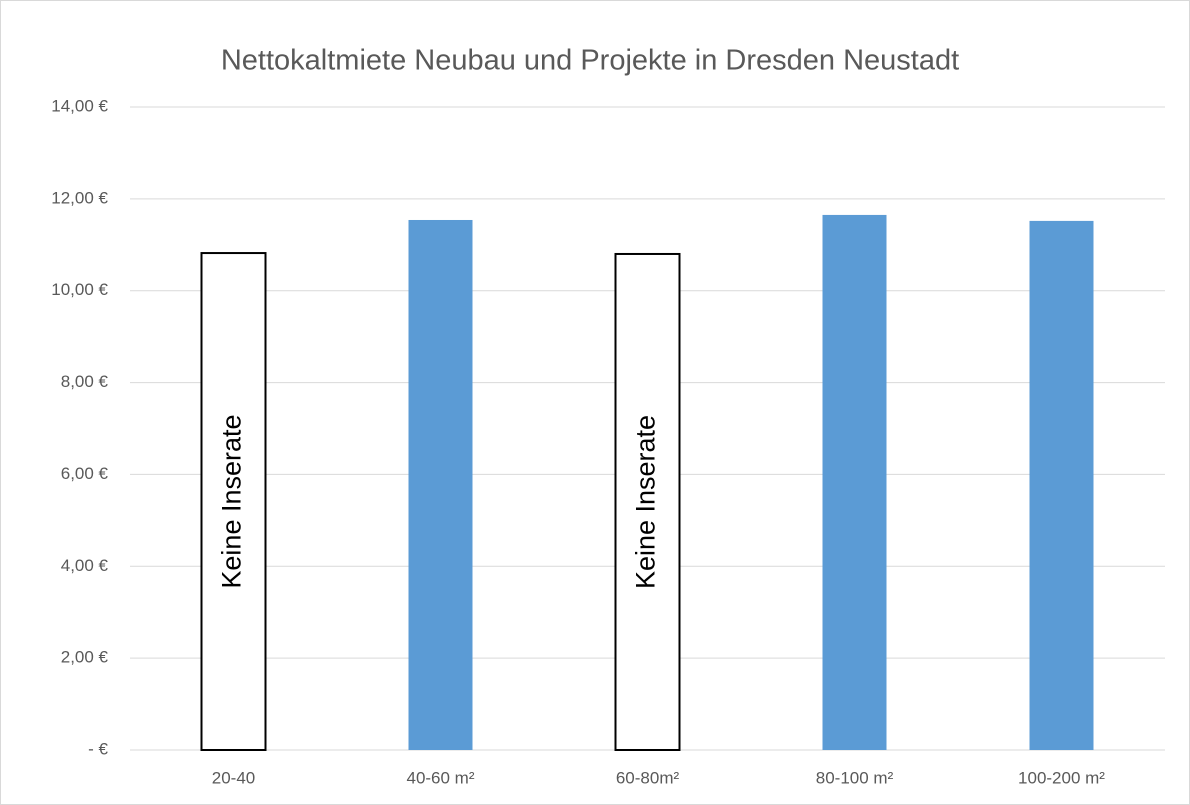 The height and width of the screenshot is (805, 1190). Describe the element at coordinates (98, 748) in the screenshot. I see `y-tick-label: - €` at that location.